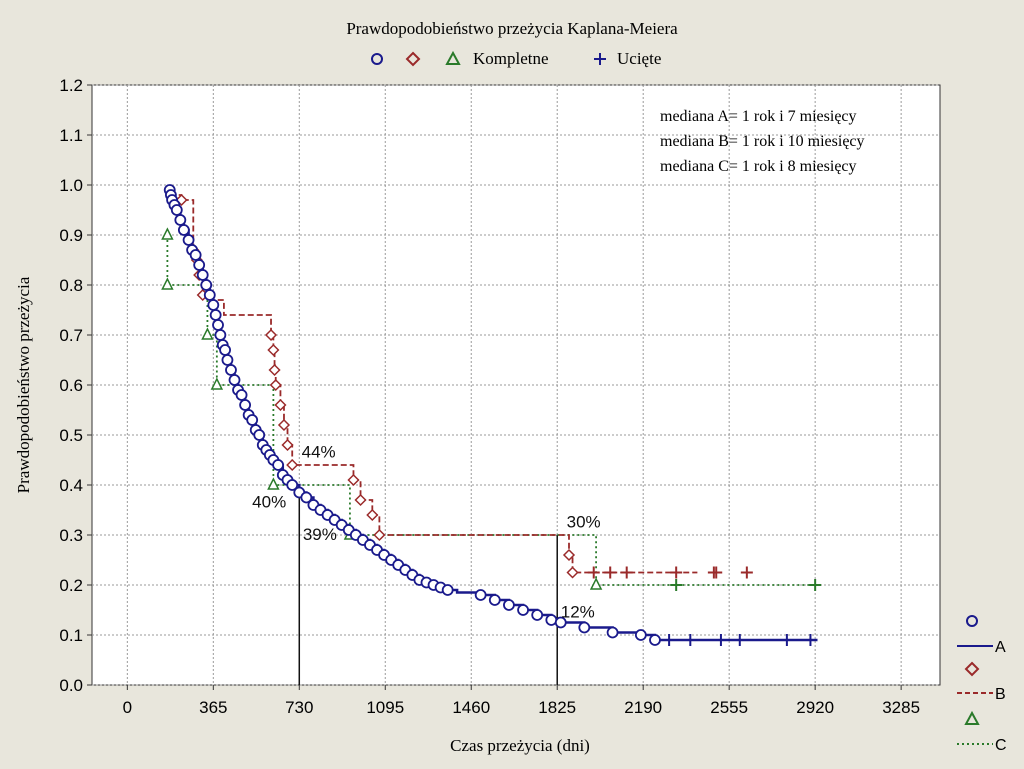 Image resolution: width=1024 pixels, height=769 pixels. I want to click on x-tick-label: 1095, so click(385, 707).